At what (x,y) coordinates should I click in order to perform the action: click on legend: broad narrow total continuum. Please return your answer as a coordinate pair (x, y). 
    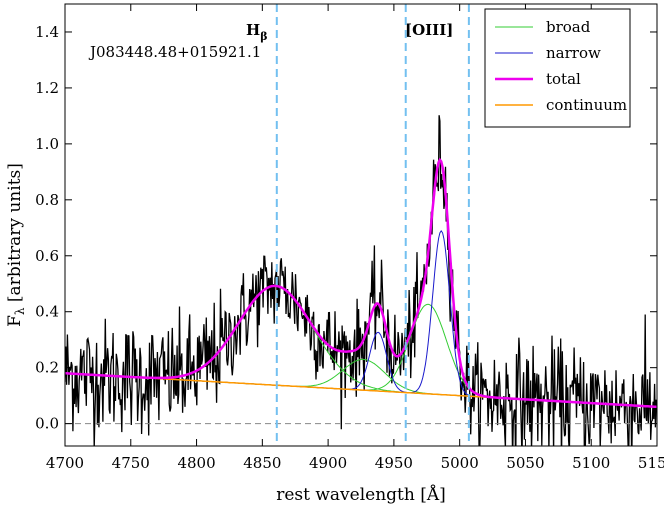
    Looking at the image, I should click on (557, 68).